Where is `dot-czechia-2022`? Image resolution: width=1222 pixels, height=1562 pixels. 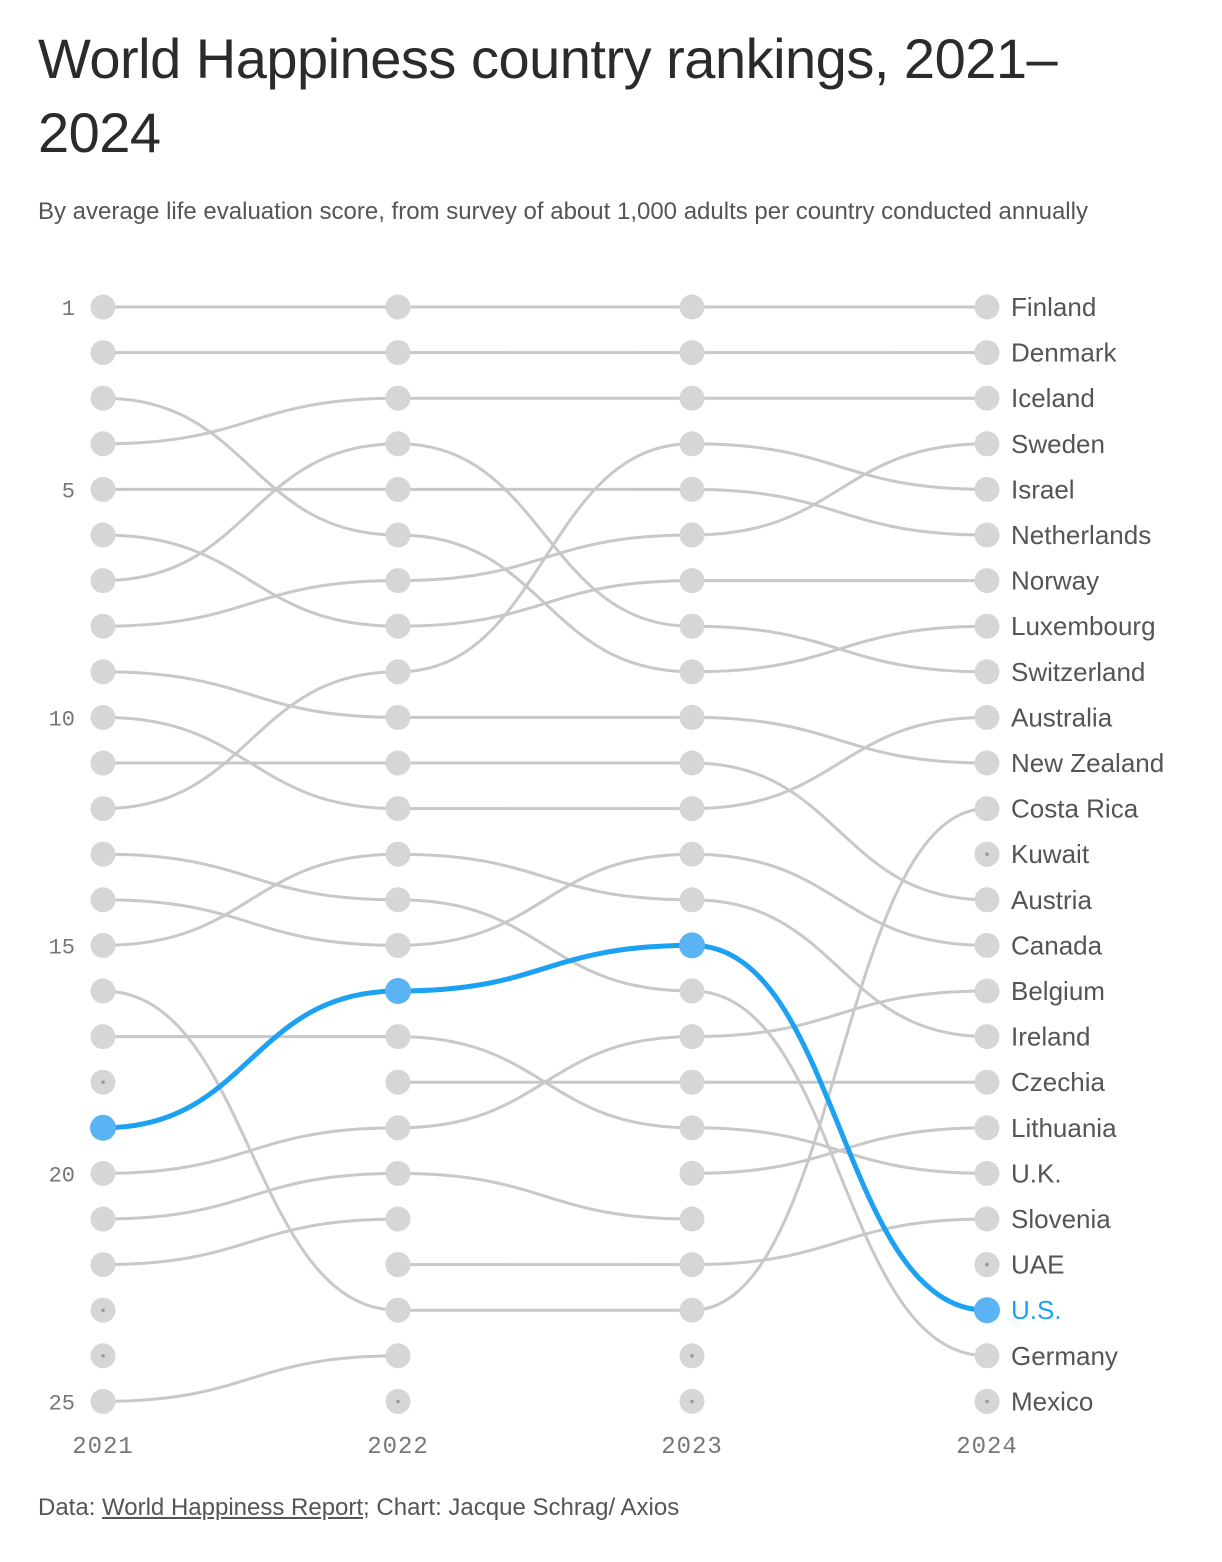 dot-czechia-2022 is located at coordinates (398, 1082).